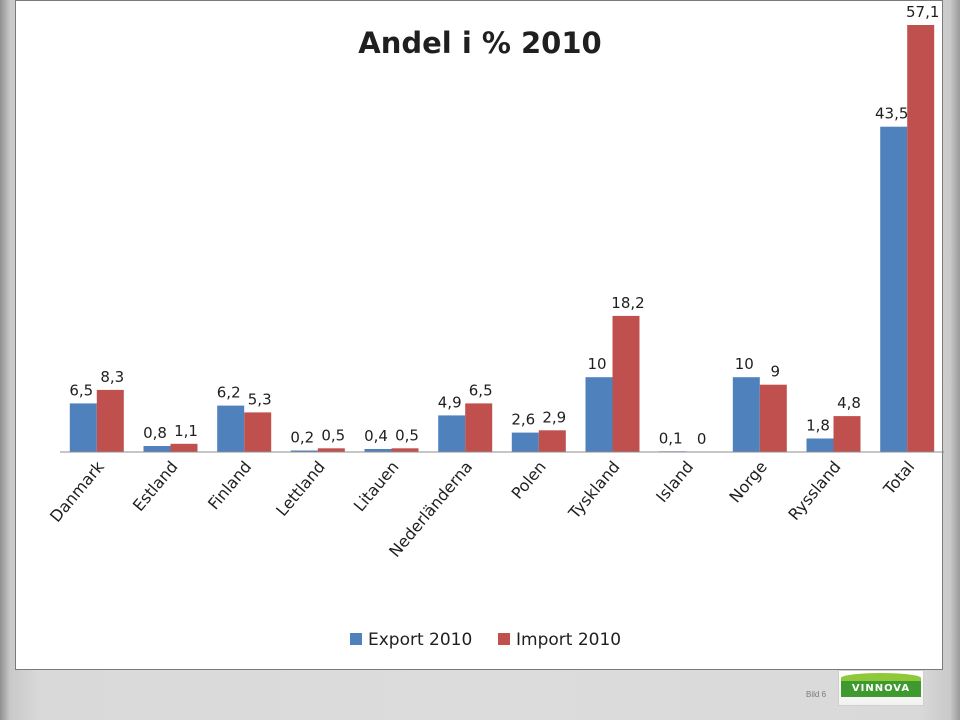 The image size is (960, 720). Describe the element at coordinates (847, 434) in the screenshot. I see `bar-import-ryssland` at that location.